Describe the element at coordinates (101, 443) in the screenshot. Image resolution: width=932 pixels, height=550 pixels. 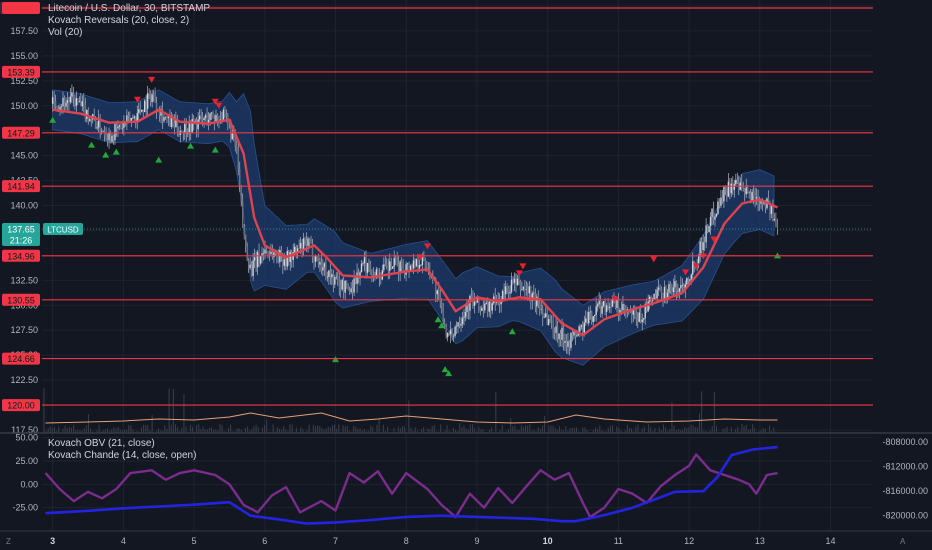
I see `indicator-kovach-obv: Kovach OBV (21, close)` at that location.